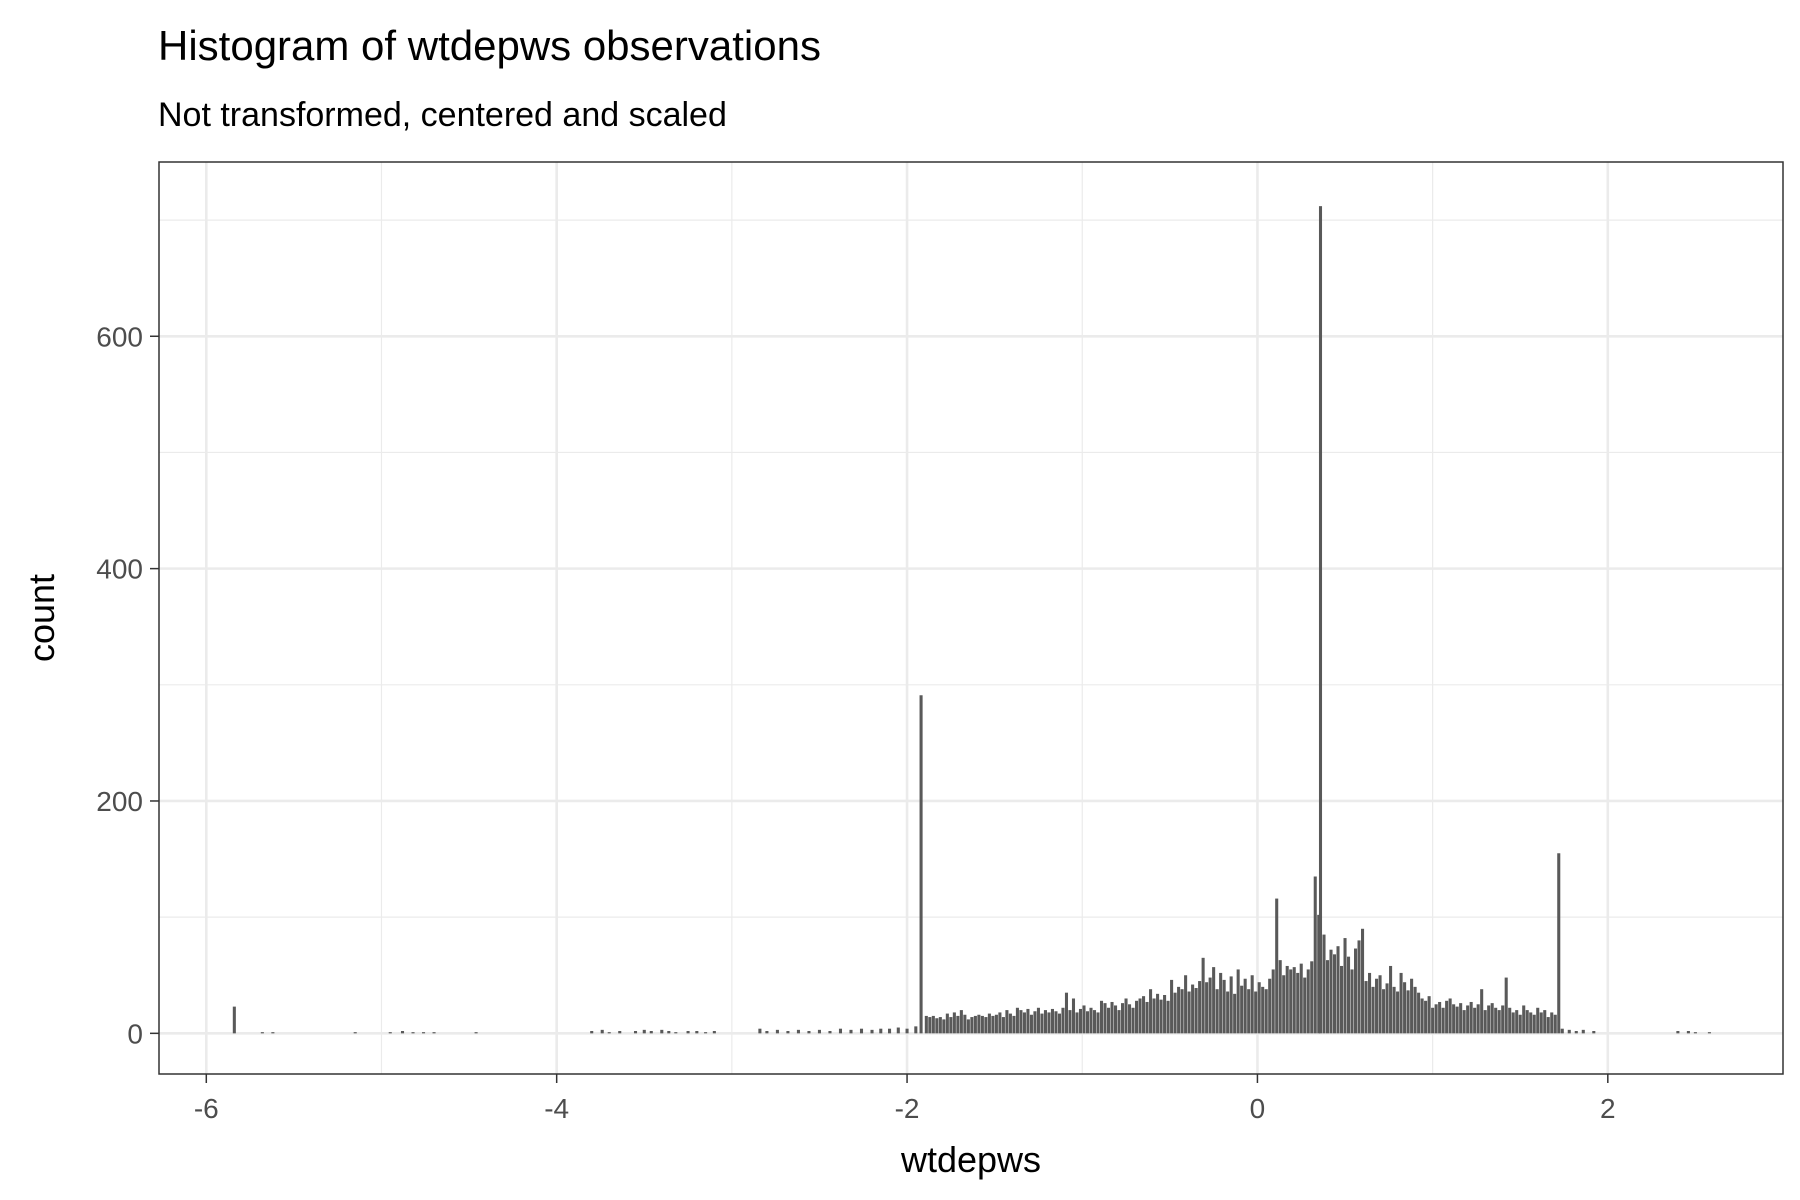 The height and width of the screenshot is (1200, 1800). Describe the element at coordinates (970, 1159) in the screenshot. I see `x-axis-title: wtdepws` at that location.